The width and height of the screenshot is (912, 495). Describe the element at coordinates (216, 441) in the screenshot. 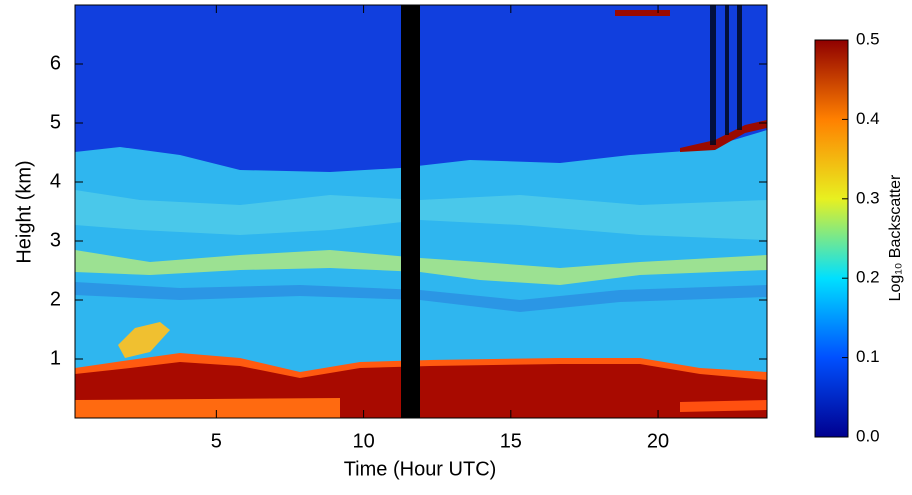

I see `x-tick-label: 5` at that location.